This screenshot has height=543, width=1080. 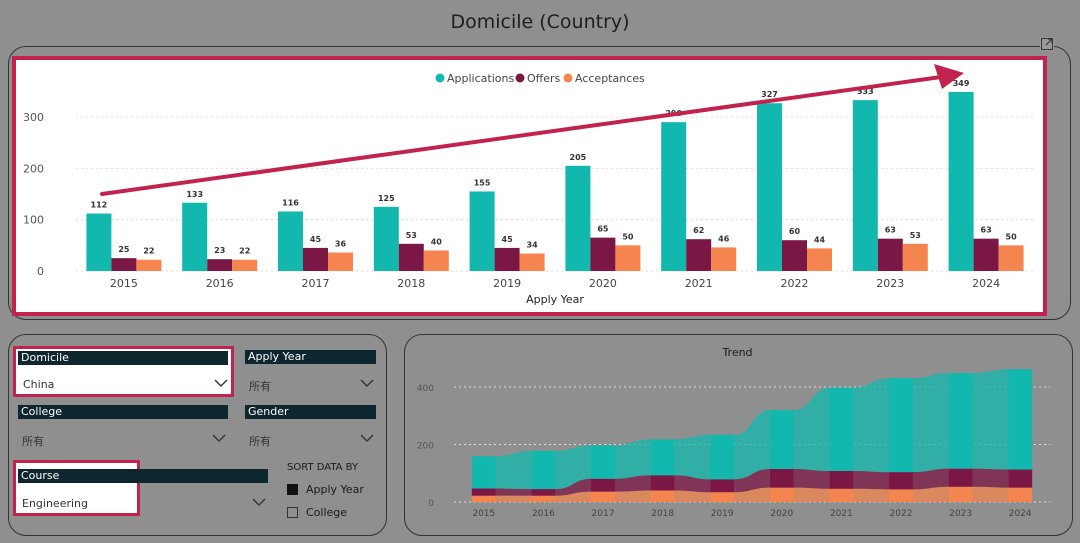 What do you see at coordinates (335, 489) in the screenshot?
I see `sort-option-apply-year-label: Apply Year` at bounding box center [335, 489].